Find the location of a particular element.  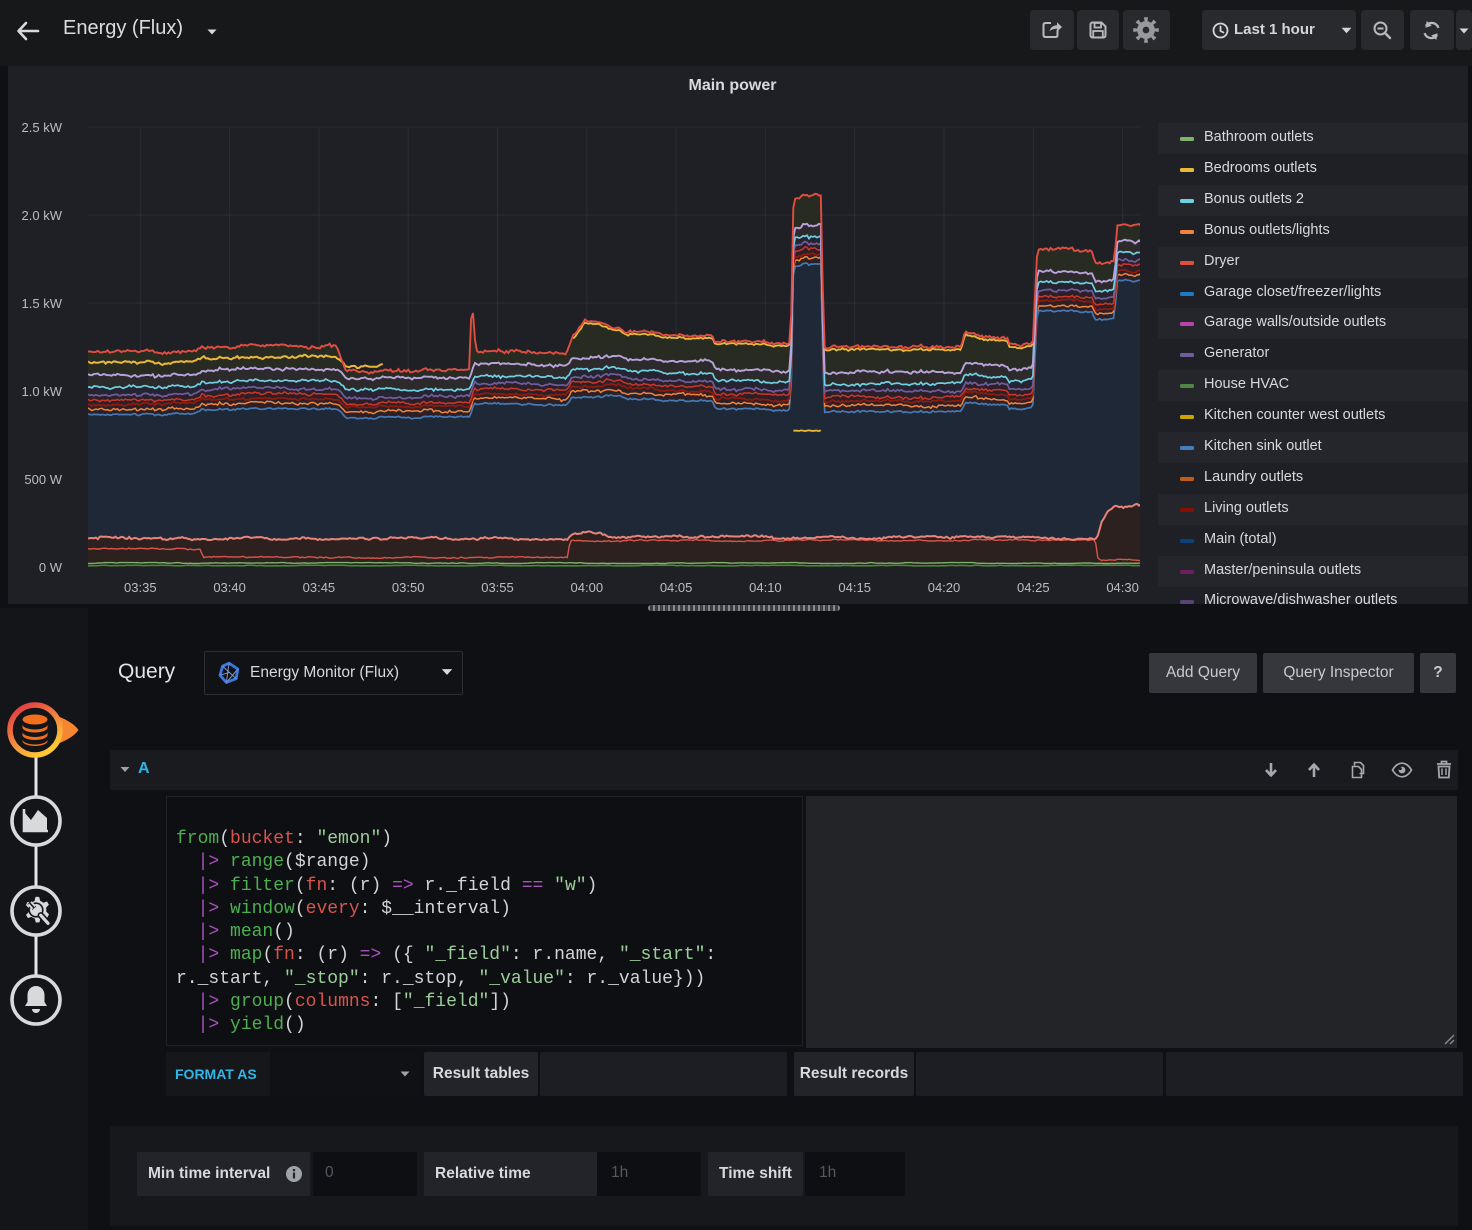

svg-text: 0 W is located at coordinates (51, 567).